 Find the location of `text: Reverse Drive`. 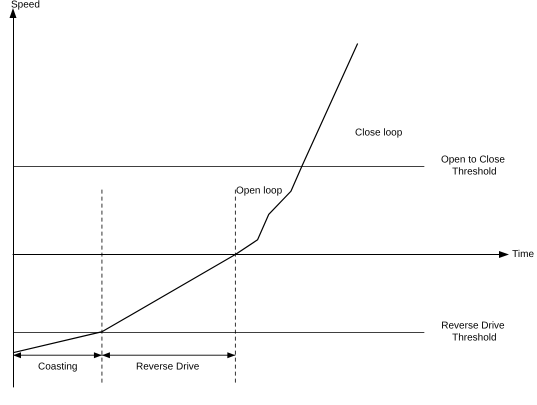

text: Reverse Drive is located at coordinates (168, 367).